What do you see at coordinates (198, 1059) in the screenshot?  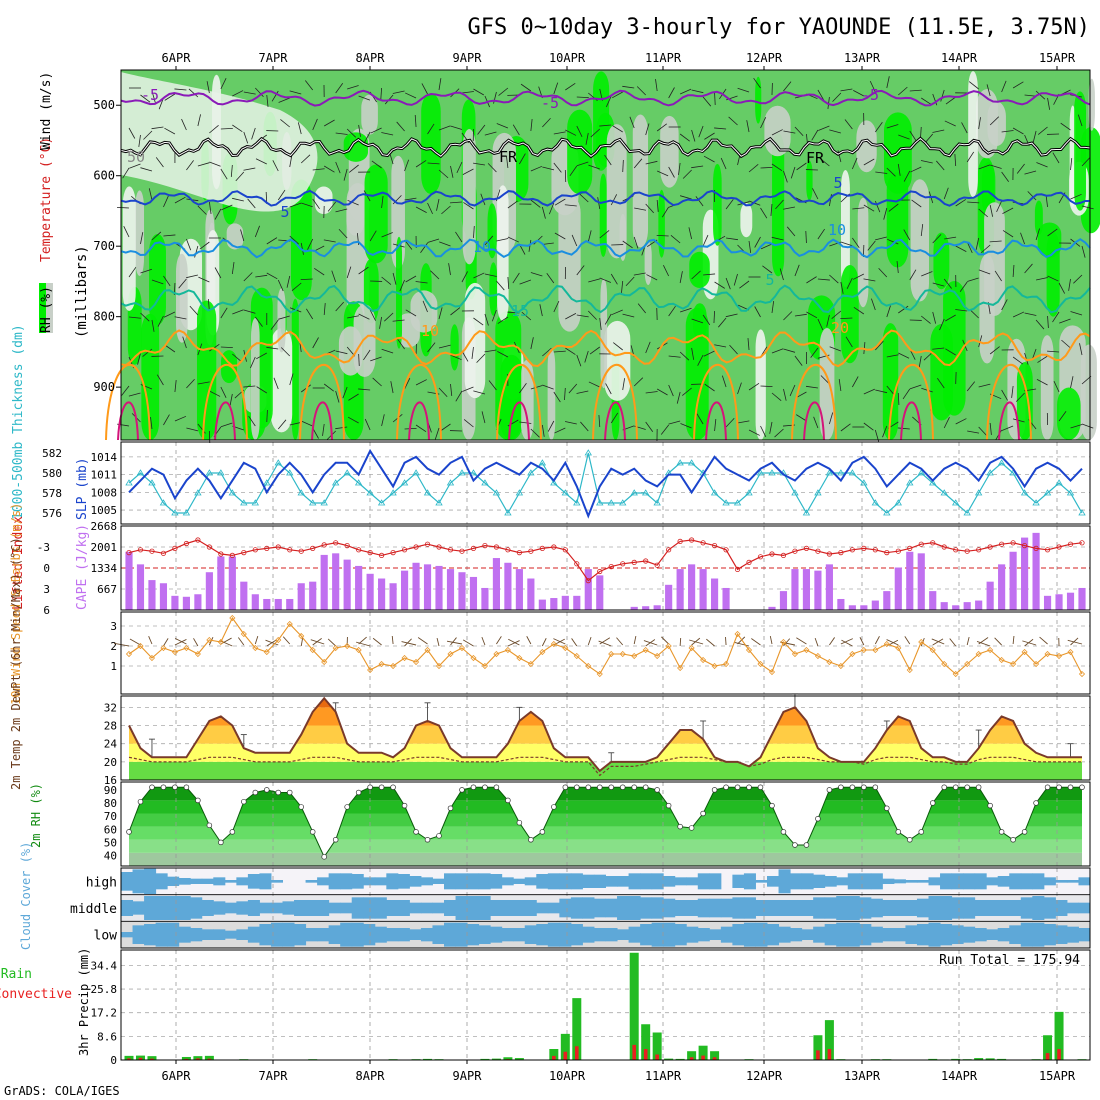 I see `precip-convective-bar` at bounding box center [198, 1059].